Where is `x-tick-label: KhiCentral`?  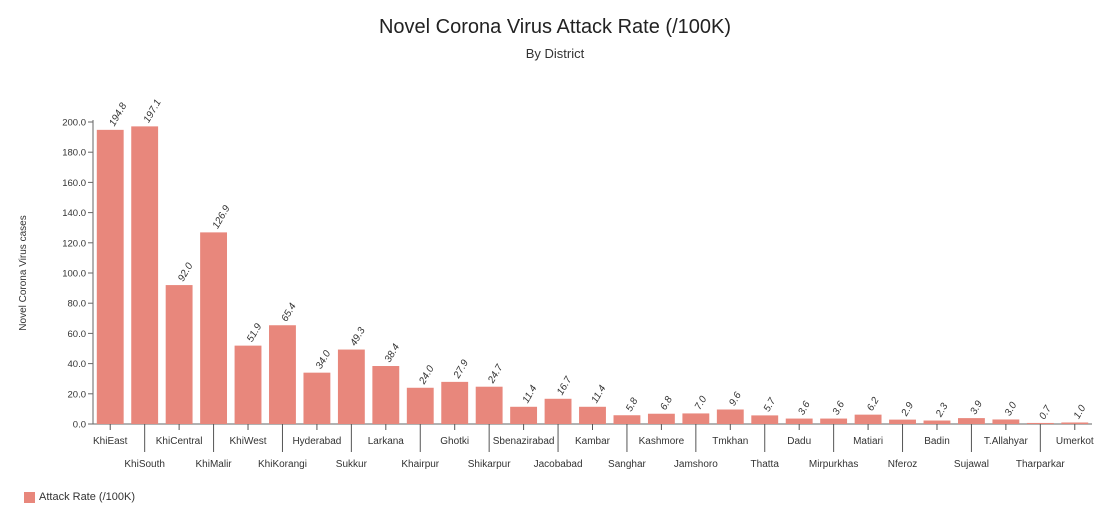 x-tick-label: KhiCentral is located at coordinates (179, 441).